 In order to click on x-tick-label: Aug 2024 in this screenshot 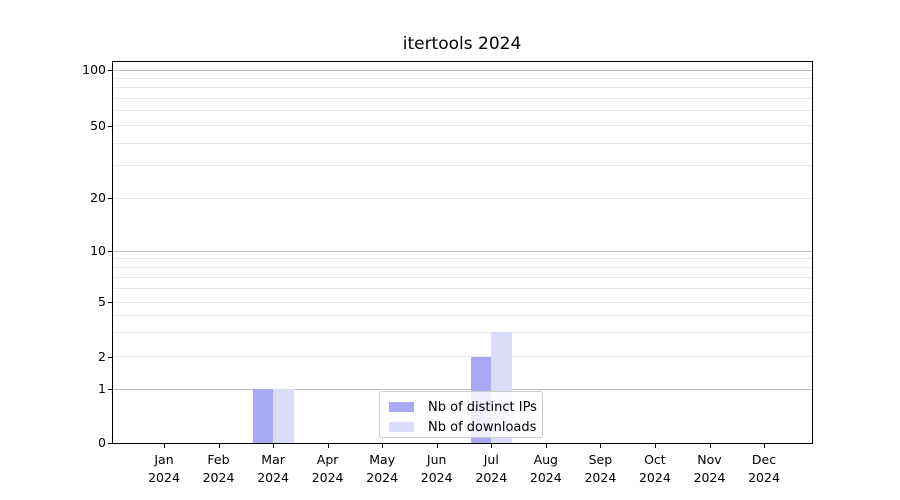, I will do `click(545, 468)`.